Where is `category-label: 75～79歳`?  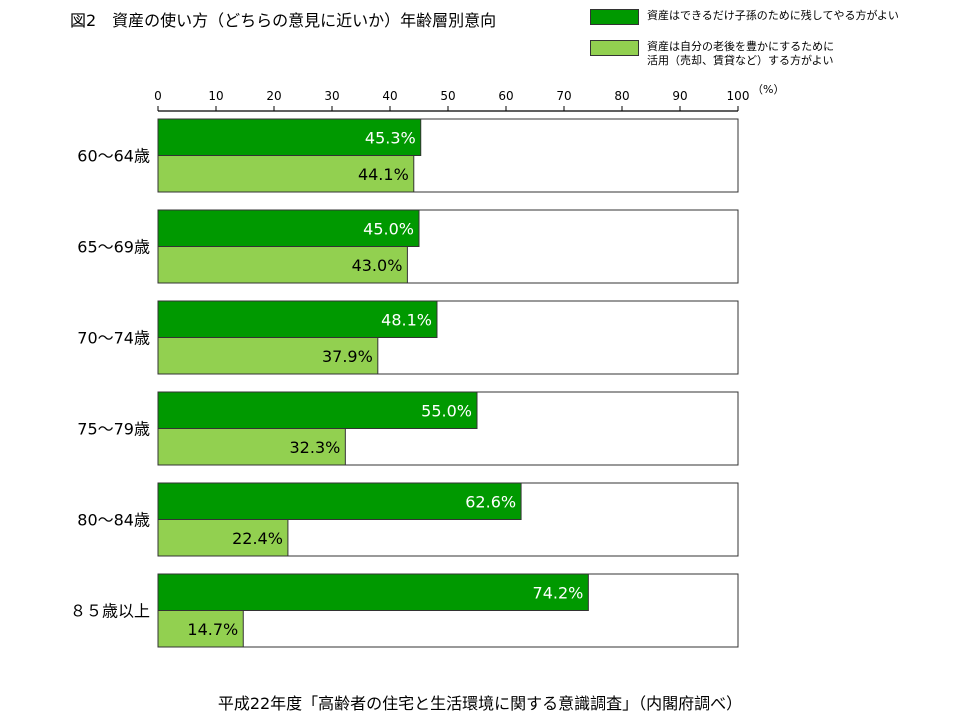 category-label: 75～79歳 is located at coordinates (113, 429).